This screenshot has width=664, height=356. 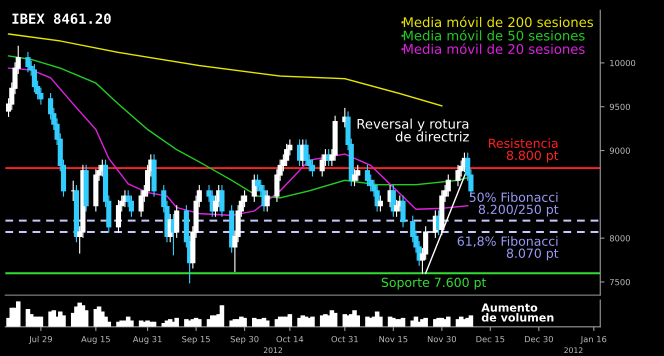 I want to click on y-tick-label: 9000, so click(x=620, y=151).